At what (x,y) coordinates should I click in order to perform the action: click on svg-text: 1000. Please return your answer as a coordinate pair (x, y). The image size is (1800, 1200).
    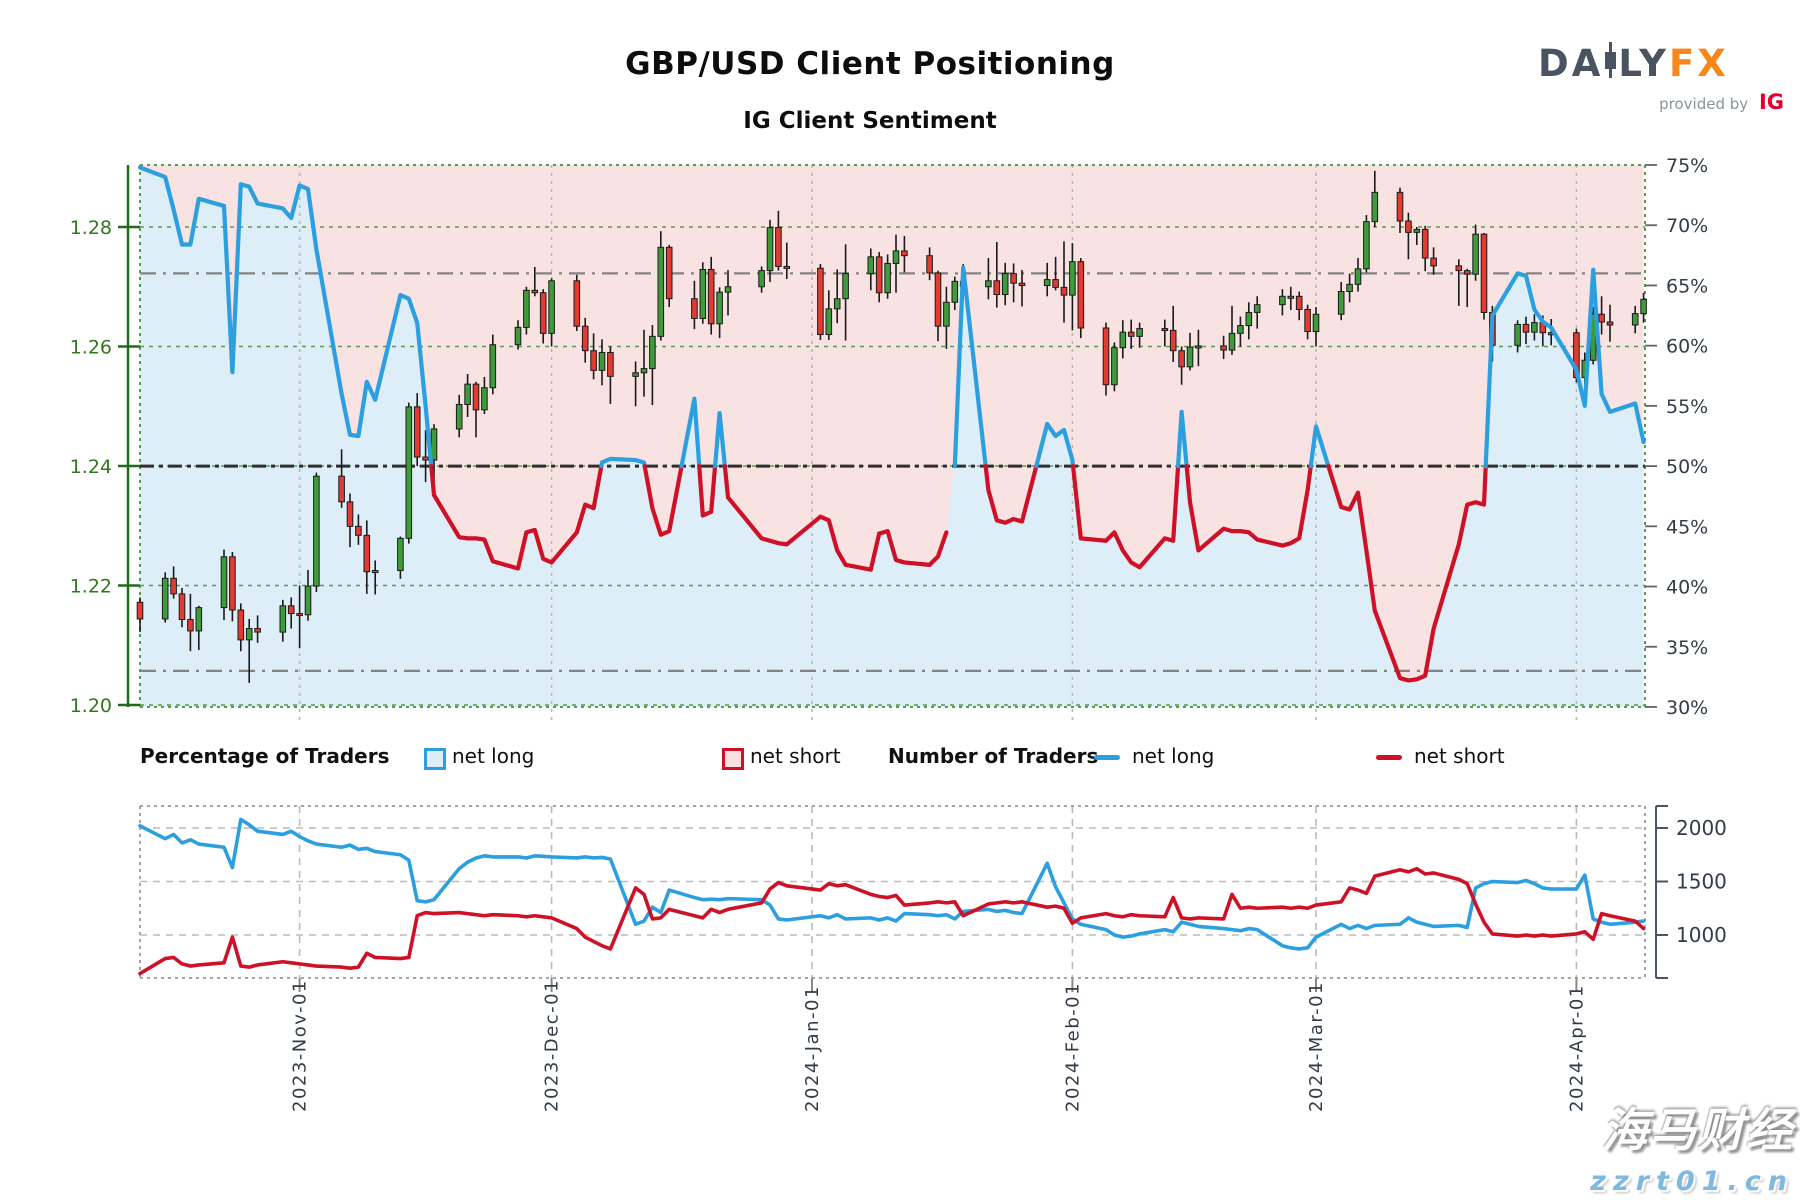
    Looking at the image, I should click on (1701, 935).